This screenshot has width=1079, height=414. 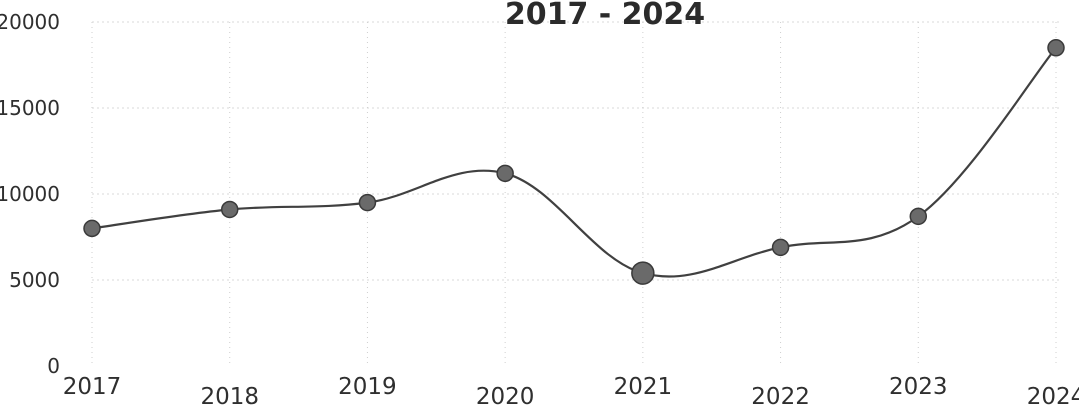 What do you see at coordinates (918, 387) in the screenshot?
I see `x-tick-label: 2023` at bounding box center [918, 387].